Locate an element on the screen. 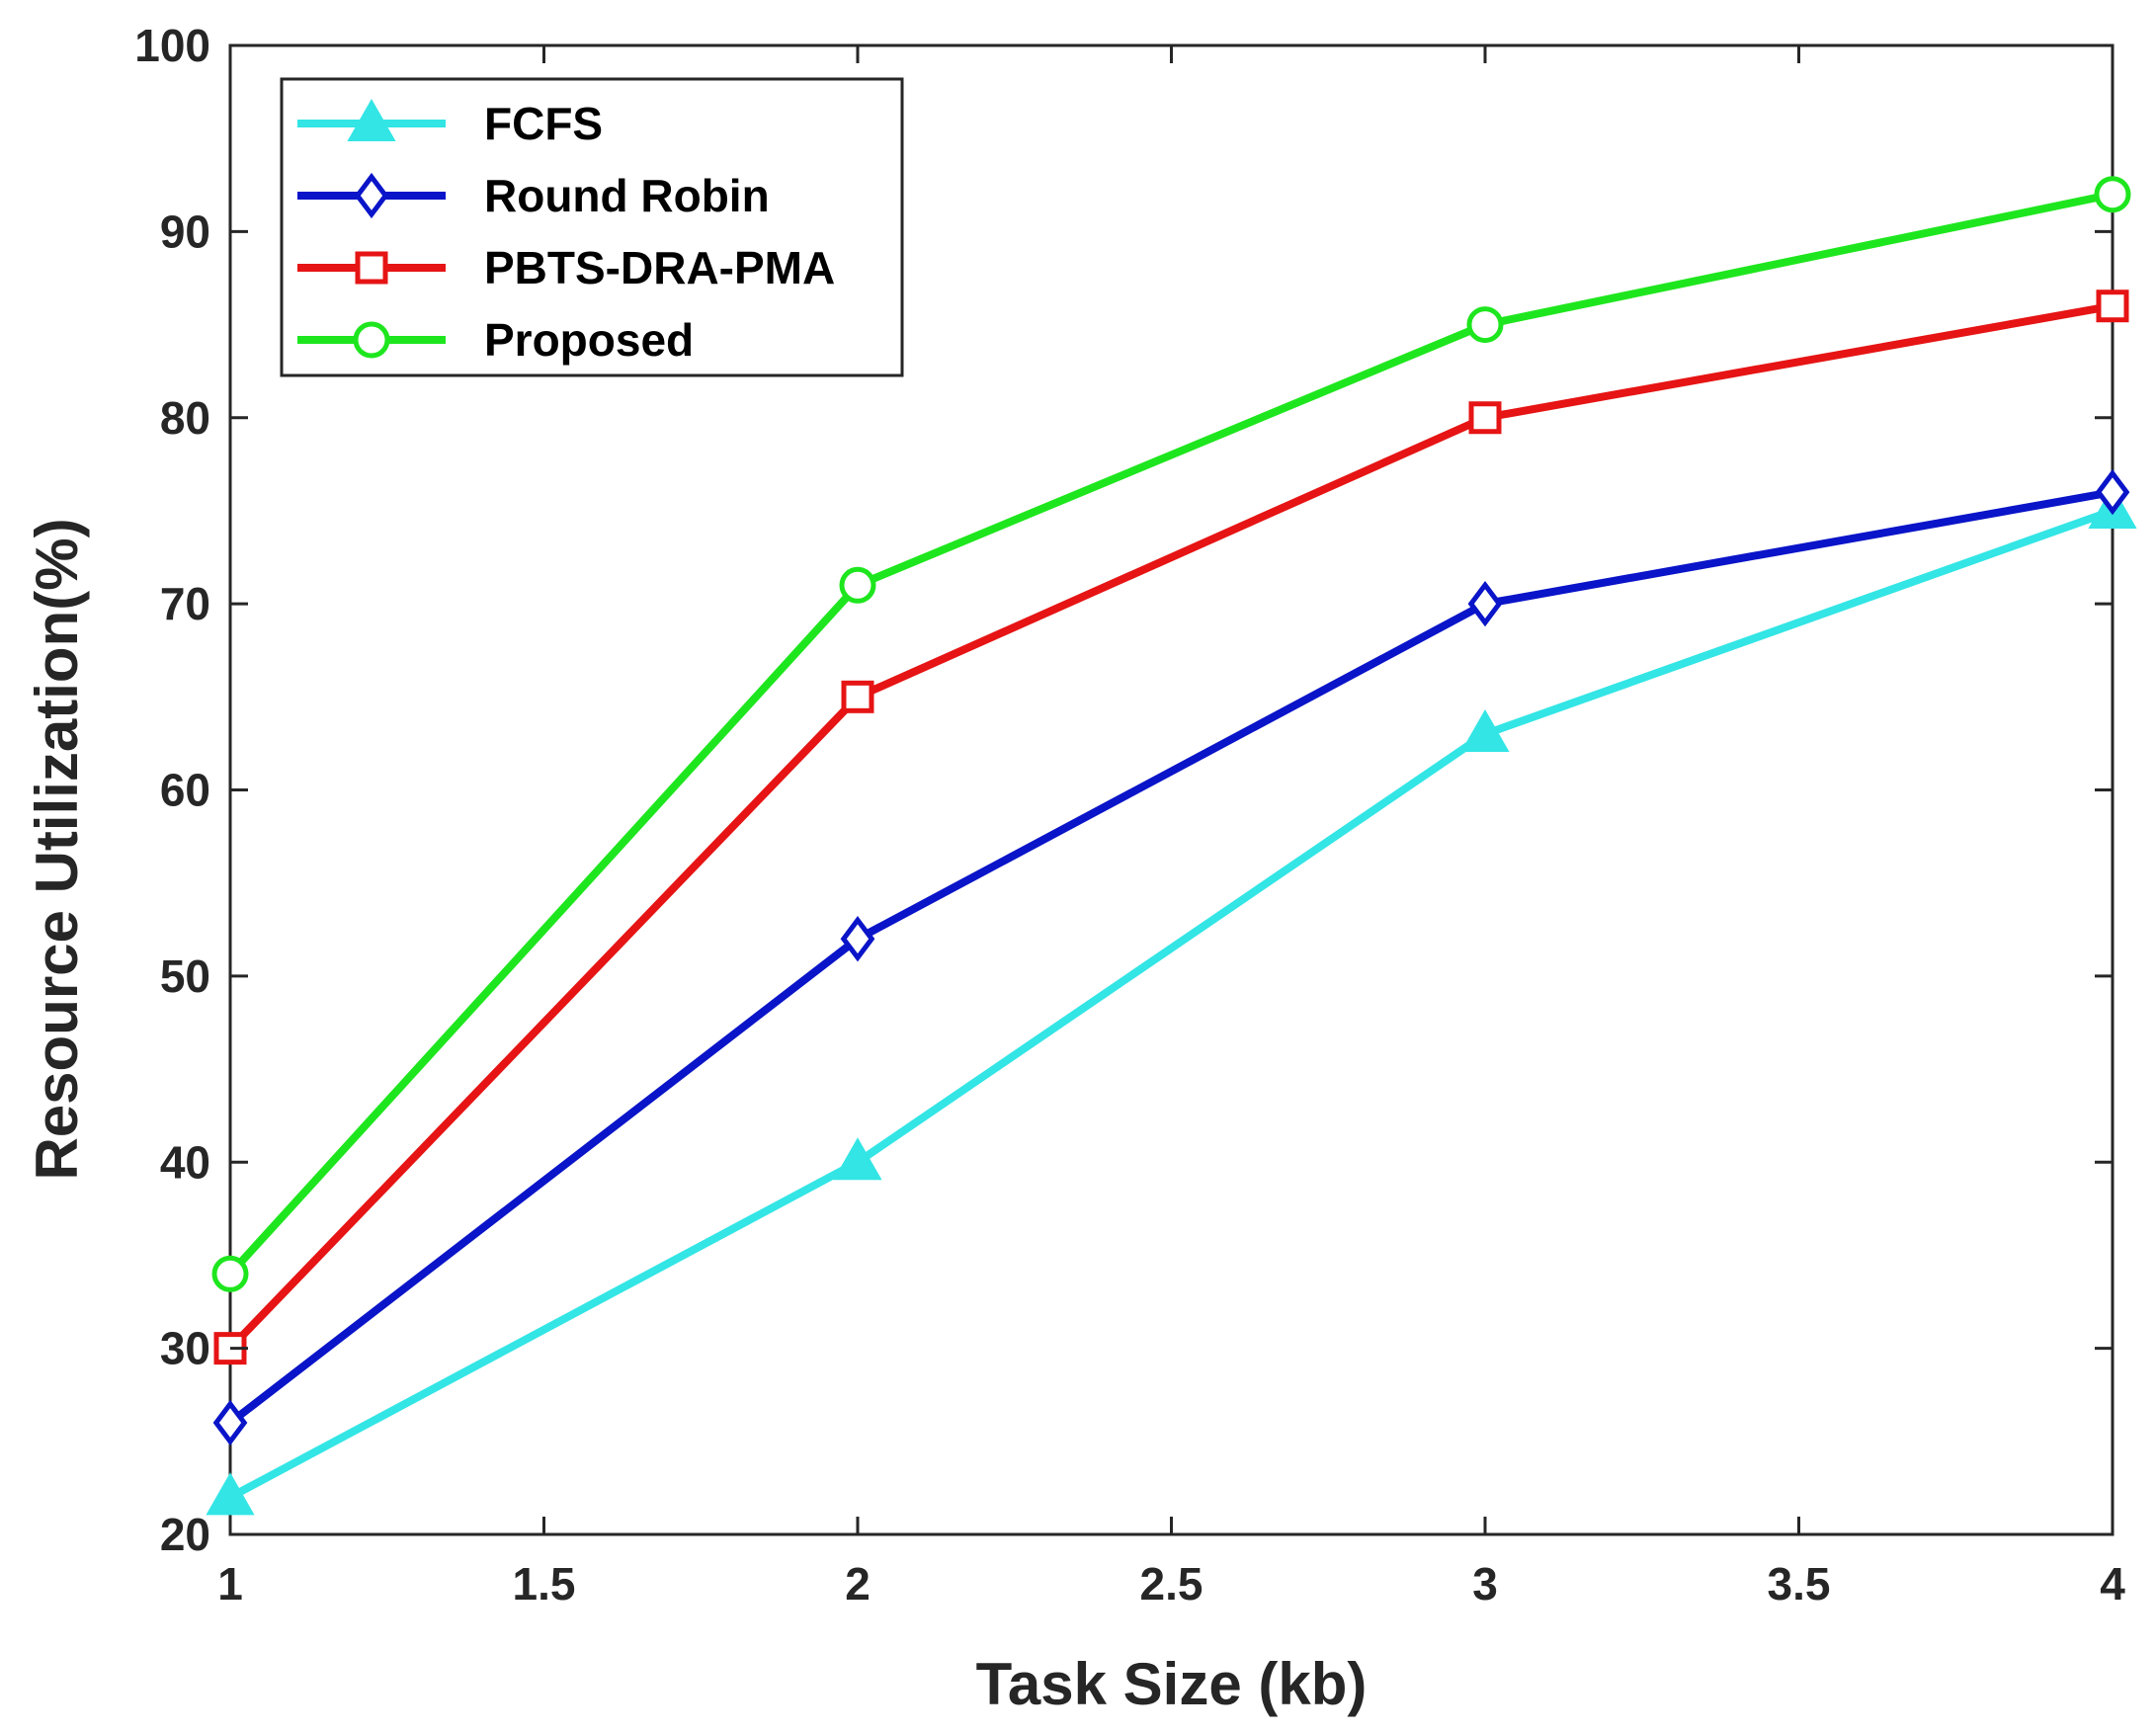 This screenshot has height=1734, width=2156. legend-item: PBTS-DRA-PMA is located at coordinates (566, 267).